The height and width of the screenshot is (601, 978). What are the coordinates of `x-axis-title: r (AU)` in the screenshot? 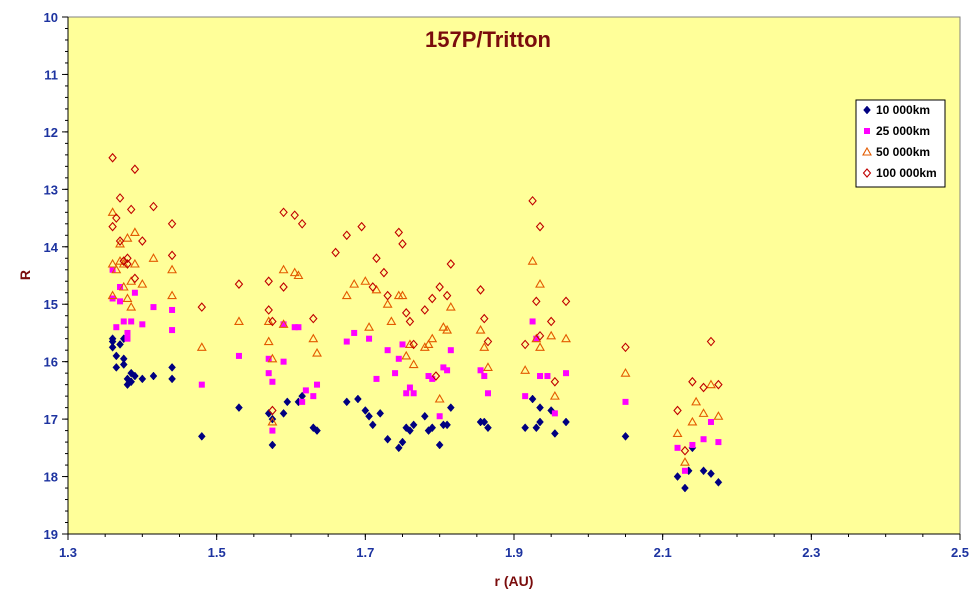 It's located at (514, 581).